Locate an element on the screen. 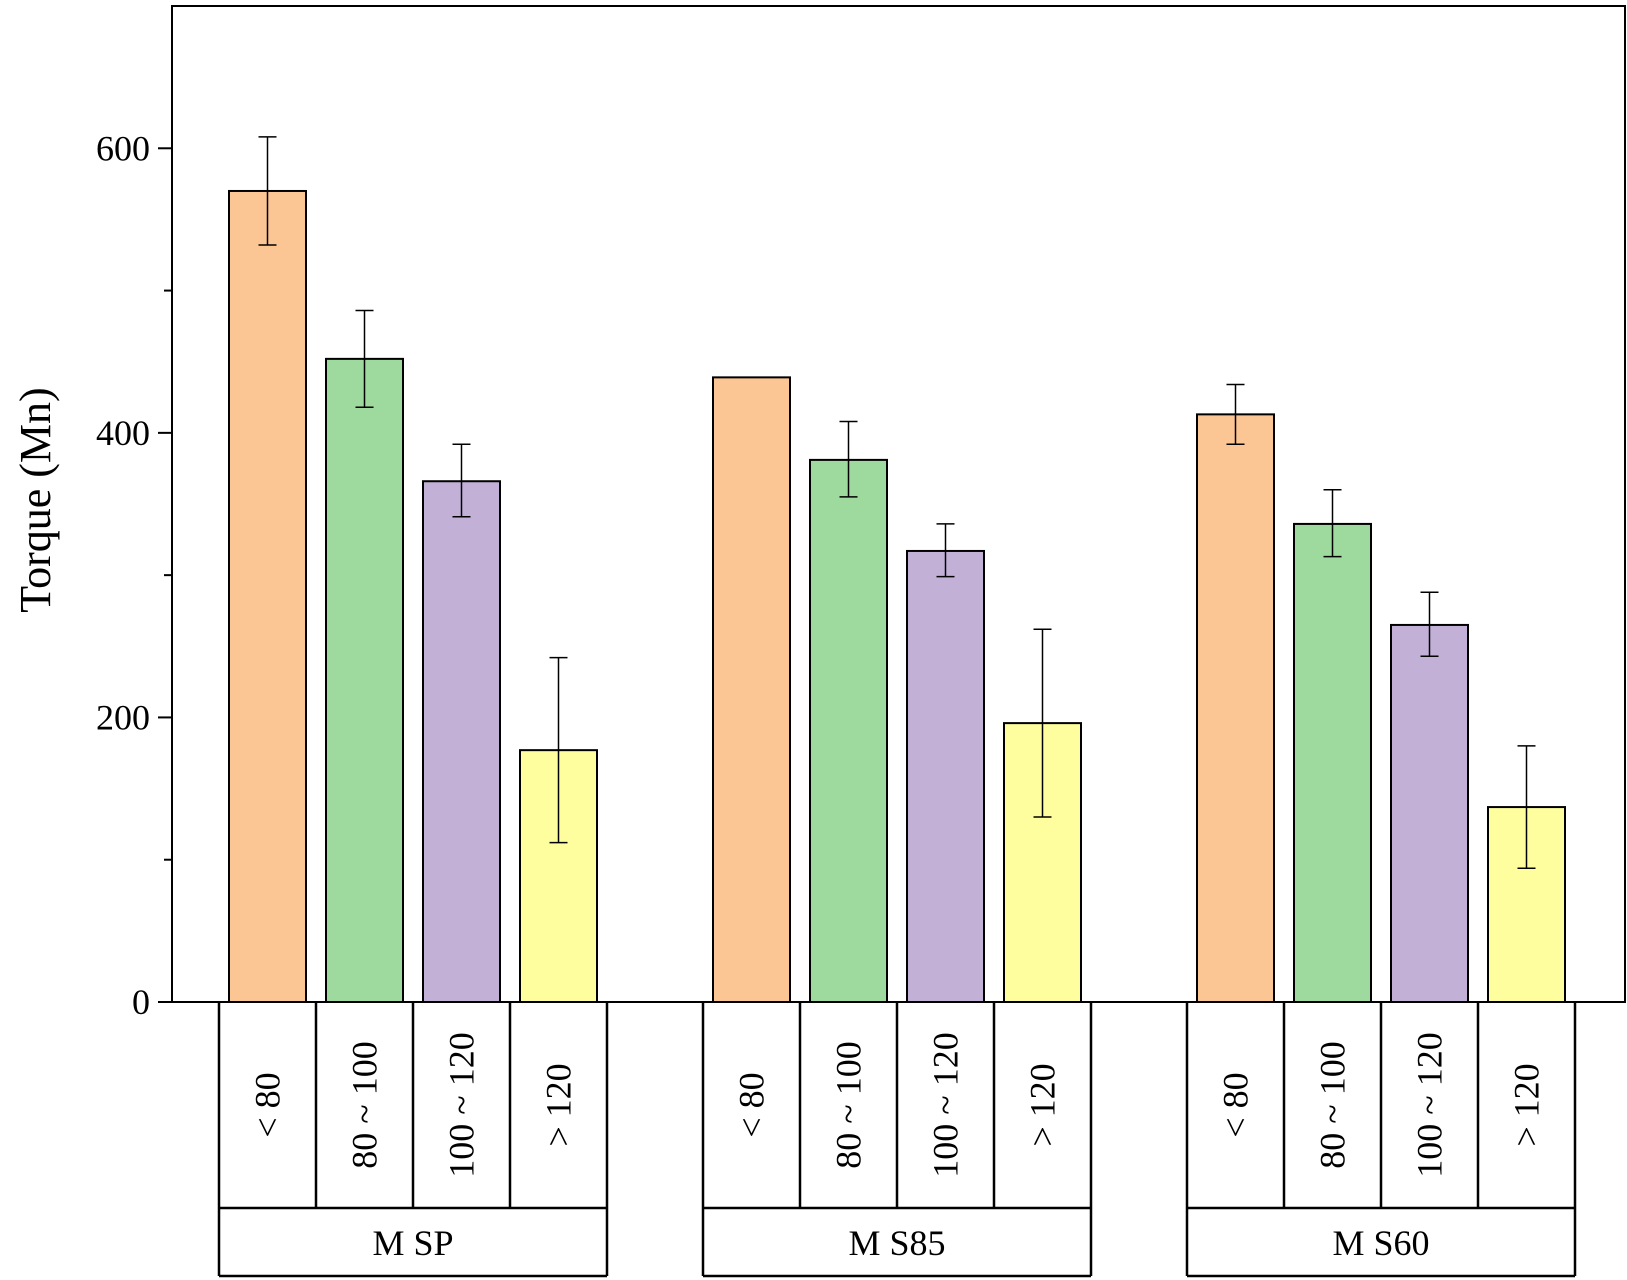 Image resolution: width=1627 pixels, height=1280 pixels. y-axis: 0 200 400 600 is located at coordinates (134, 575).